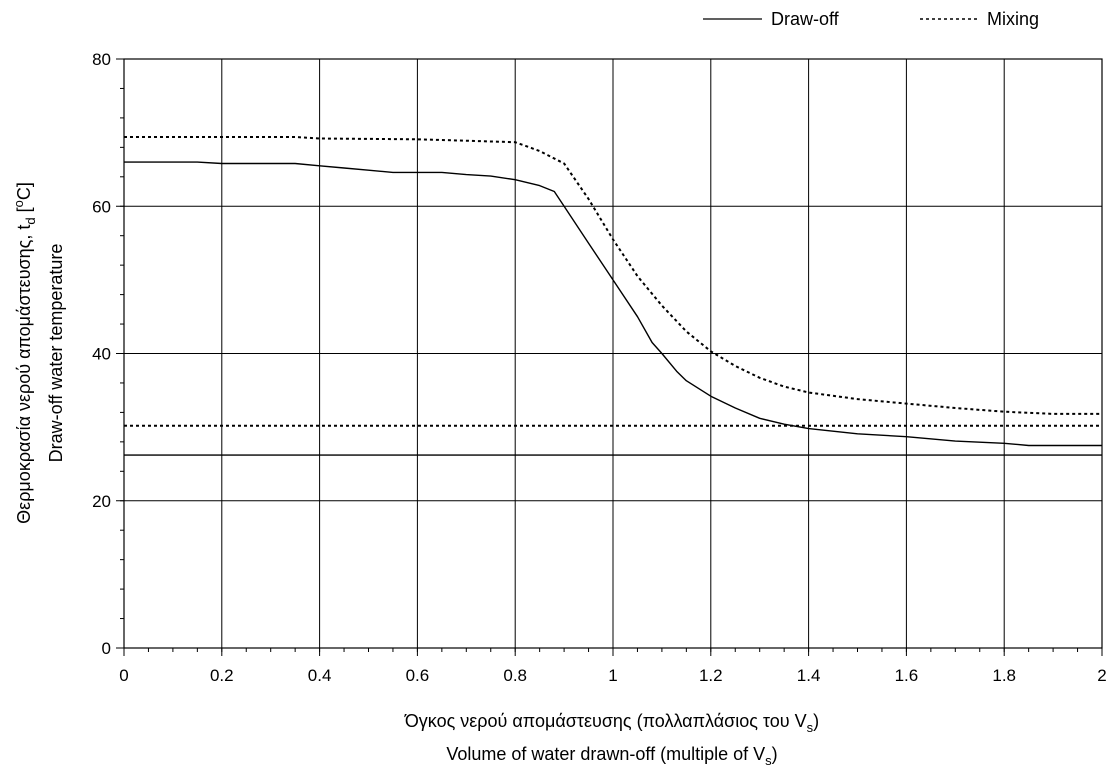  I want to click on y-tick-label: 80, so click(101, 59).